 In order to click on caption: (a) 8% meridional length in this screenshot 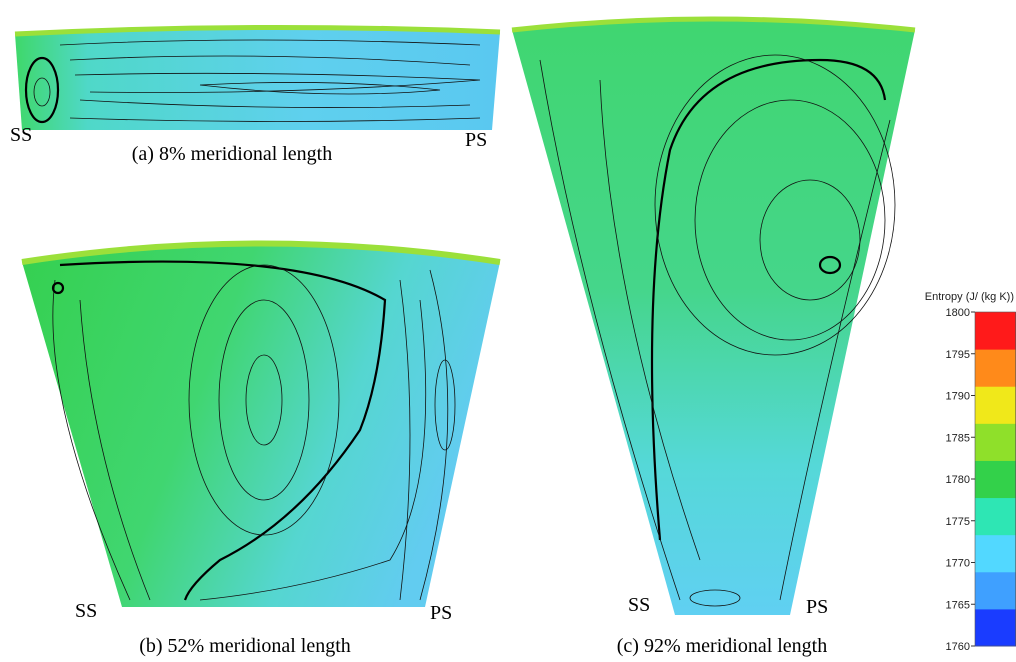, I will do `click(232, 154)`.